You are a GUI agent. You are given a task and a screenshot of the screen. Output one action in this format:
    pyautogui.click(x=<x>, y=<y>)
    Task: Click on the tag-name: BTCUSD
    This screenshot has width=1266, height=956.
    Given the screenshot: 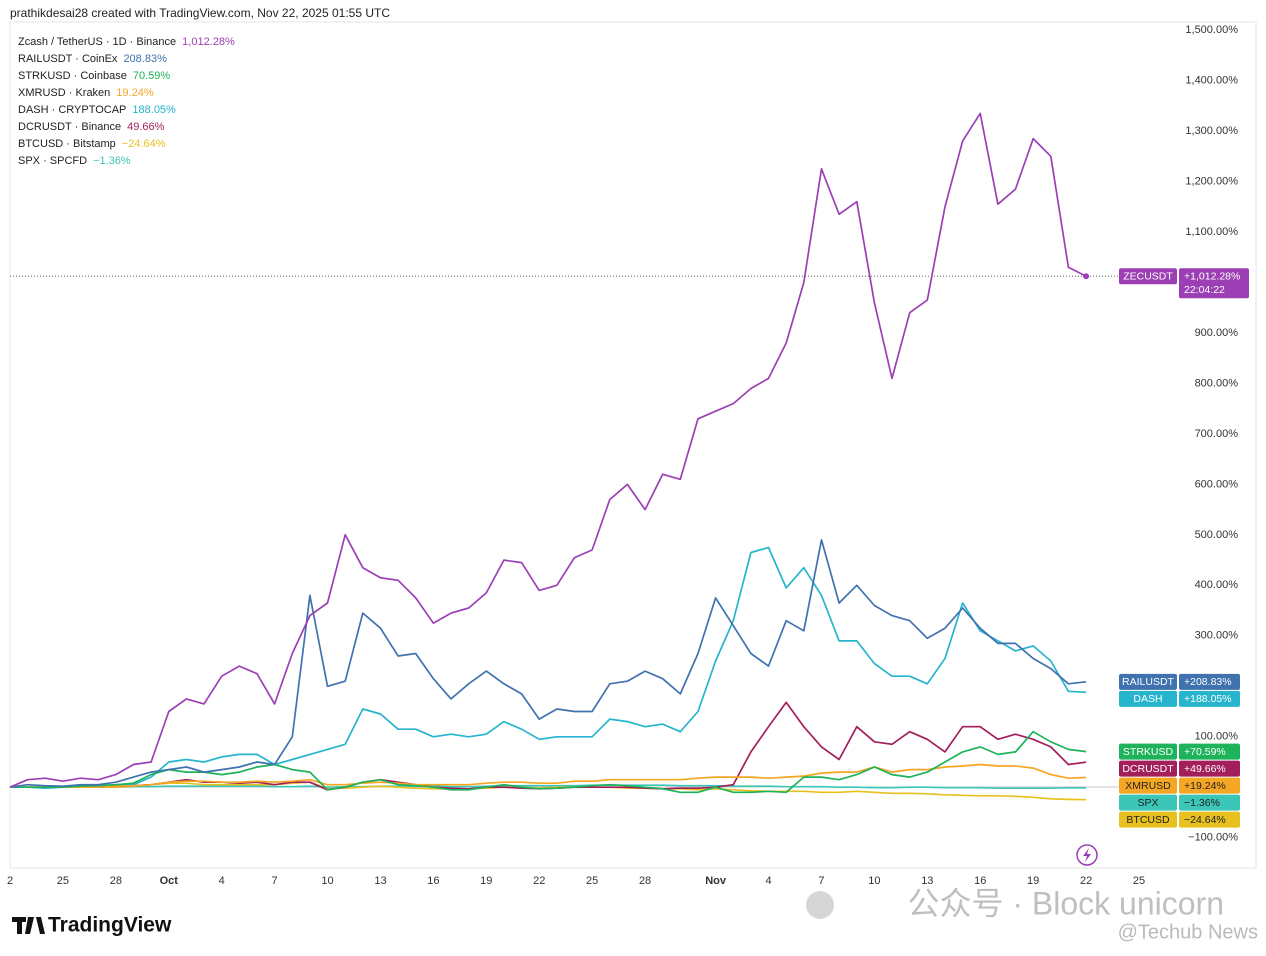 What is the action you would take?
    pyautogui.click(x=1148, y=820)
    